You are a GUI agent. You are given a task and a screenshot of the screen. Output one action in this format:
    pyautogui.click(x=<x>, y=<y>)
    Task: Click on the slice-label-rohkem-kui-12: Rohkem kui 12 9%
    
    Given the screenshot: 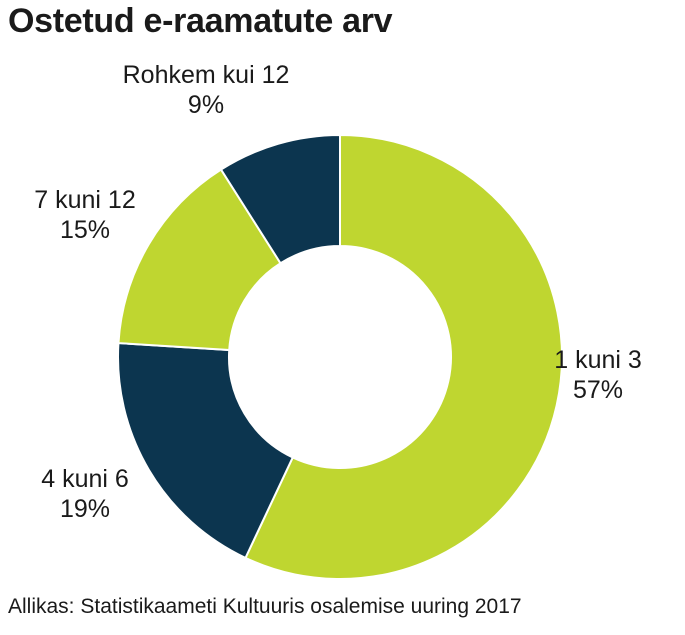 What is the action you would take?
    pyautogui.click(x=206, y=90)
    